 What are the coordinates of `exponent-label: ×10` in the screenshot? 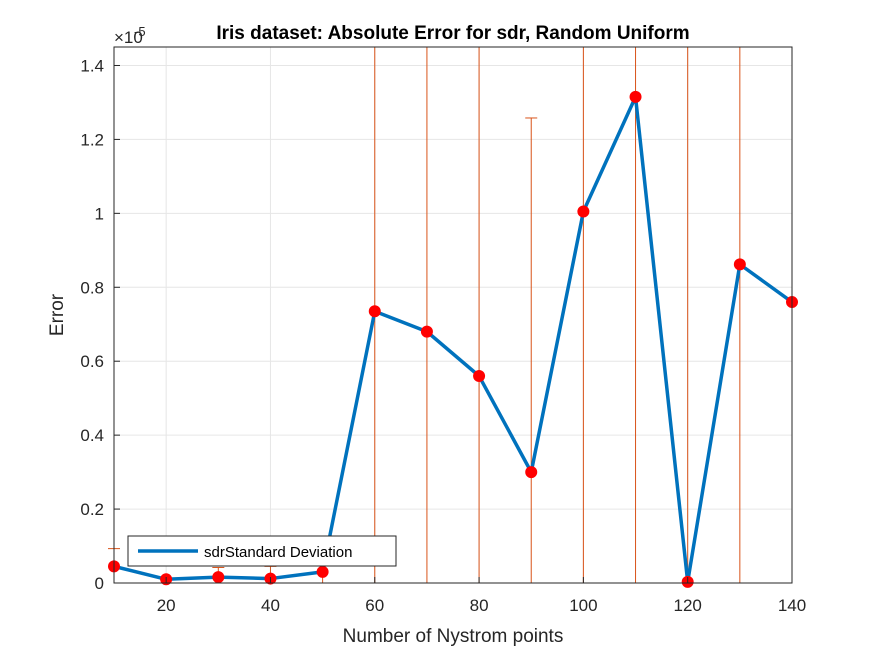 It's located at (128, 37).